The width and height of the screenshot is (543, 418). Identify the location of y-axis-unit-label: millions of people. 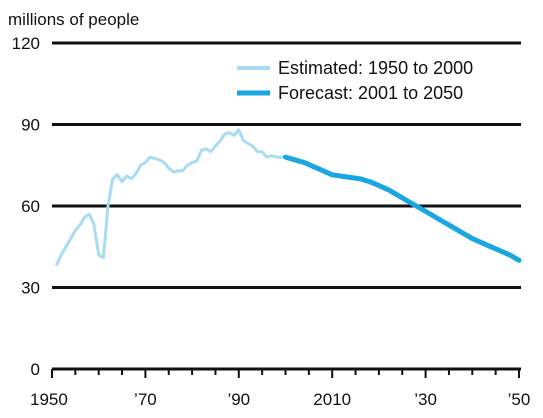
(73, 19).